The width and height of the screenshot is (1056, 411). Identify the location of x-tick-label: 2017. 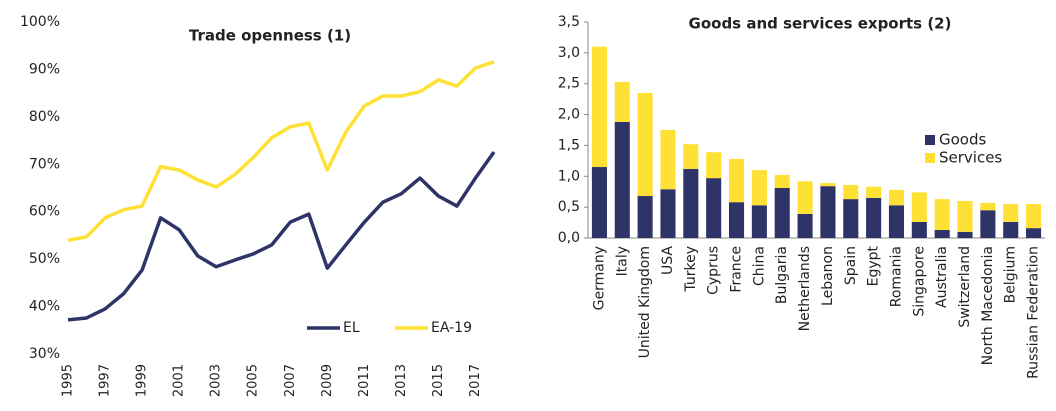
(475, 380).